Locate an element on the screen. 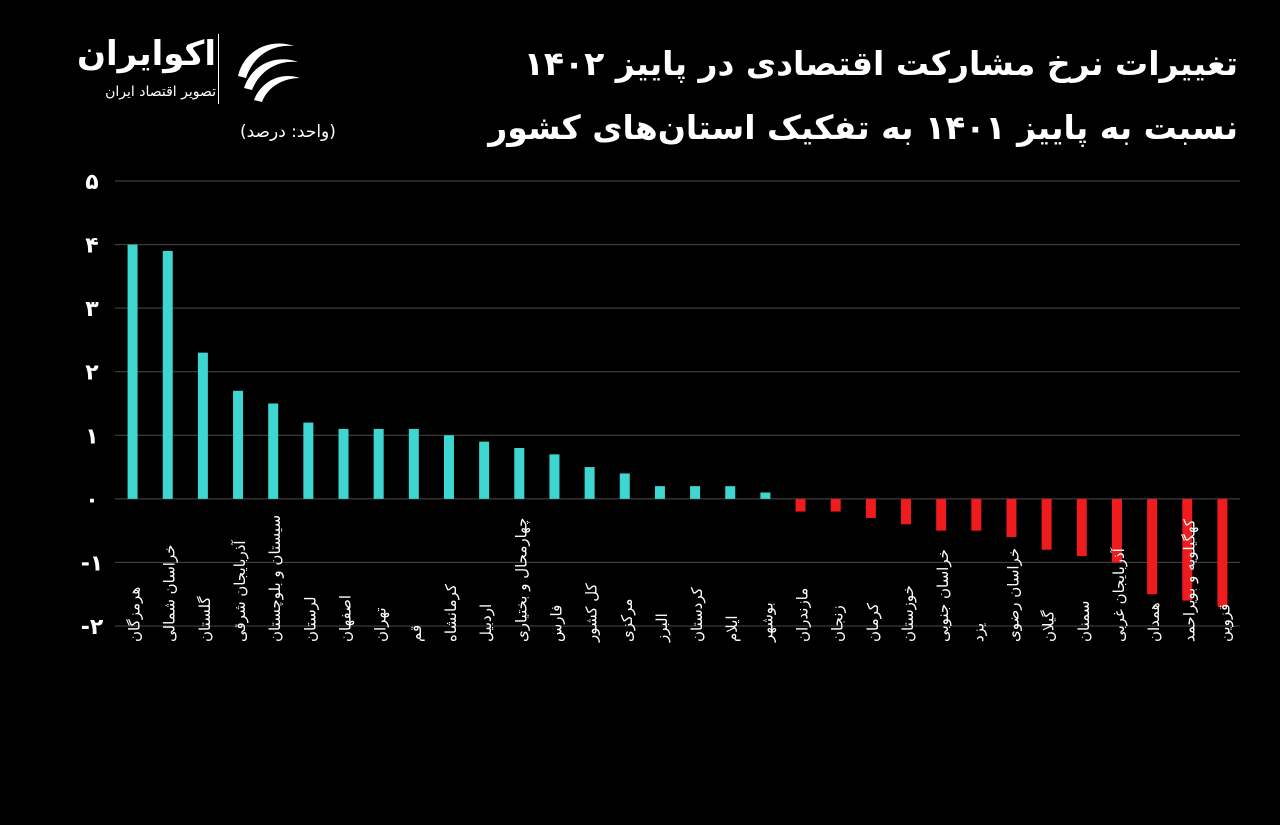  y-tick-label: ۰ is located at coordinates (91, 500).